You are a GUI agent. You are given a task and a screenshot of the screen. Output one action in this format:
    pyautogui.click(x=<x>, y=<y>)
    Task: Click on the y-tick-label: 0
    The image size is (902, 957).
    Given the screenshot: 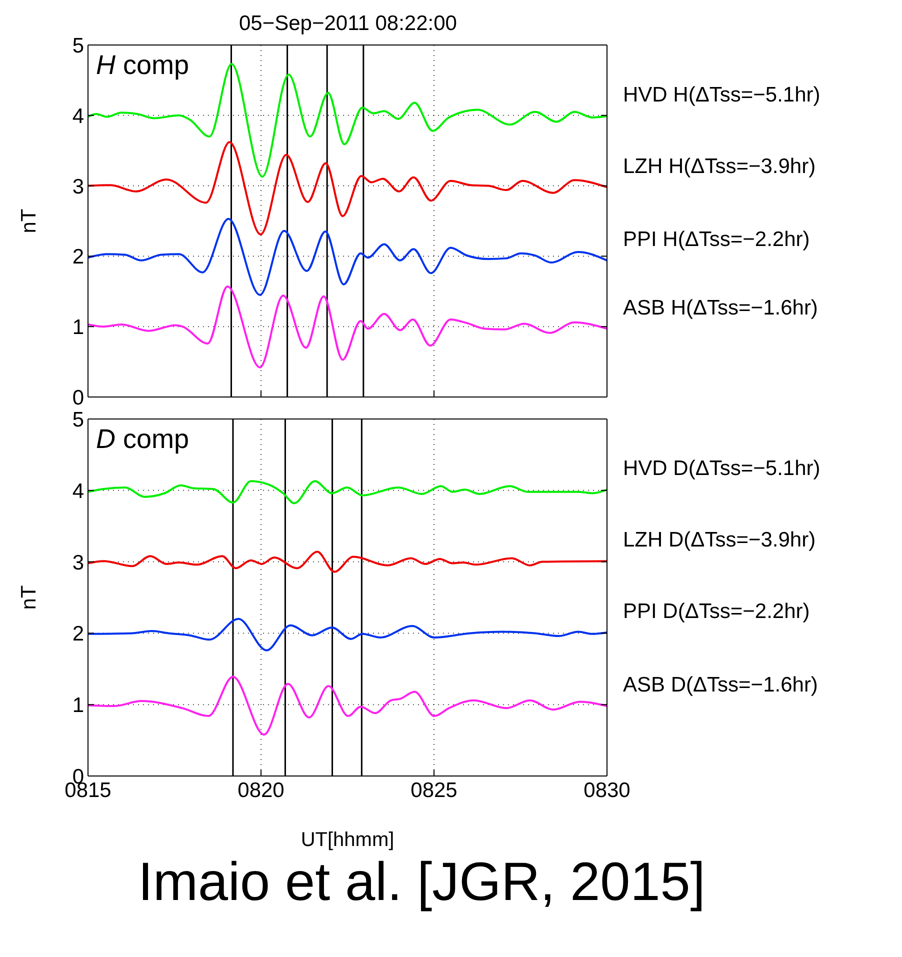 What is the action you would take?
    pyautogui.click(x=78, y=398)
    